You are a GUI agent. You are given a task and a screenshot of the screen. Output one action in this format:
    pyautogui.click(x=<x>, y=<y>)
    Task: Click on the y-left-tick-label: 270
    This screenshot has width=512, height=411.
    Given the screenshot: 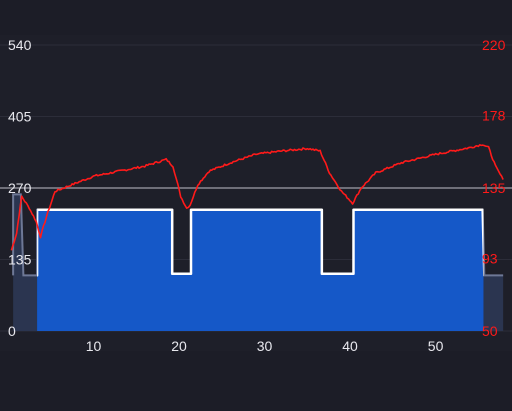 What is the action you would take?
    pyautogui.click(x=20, y=188)
    